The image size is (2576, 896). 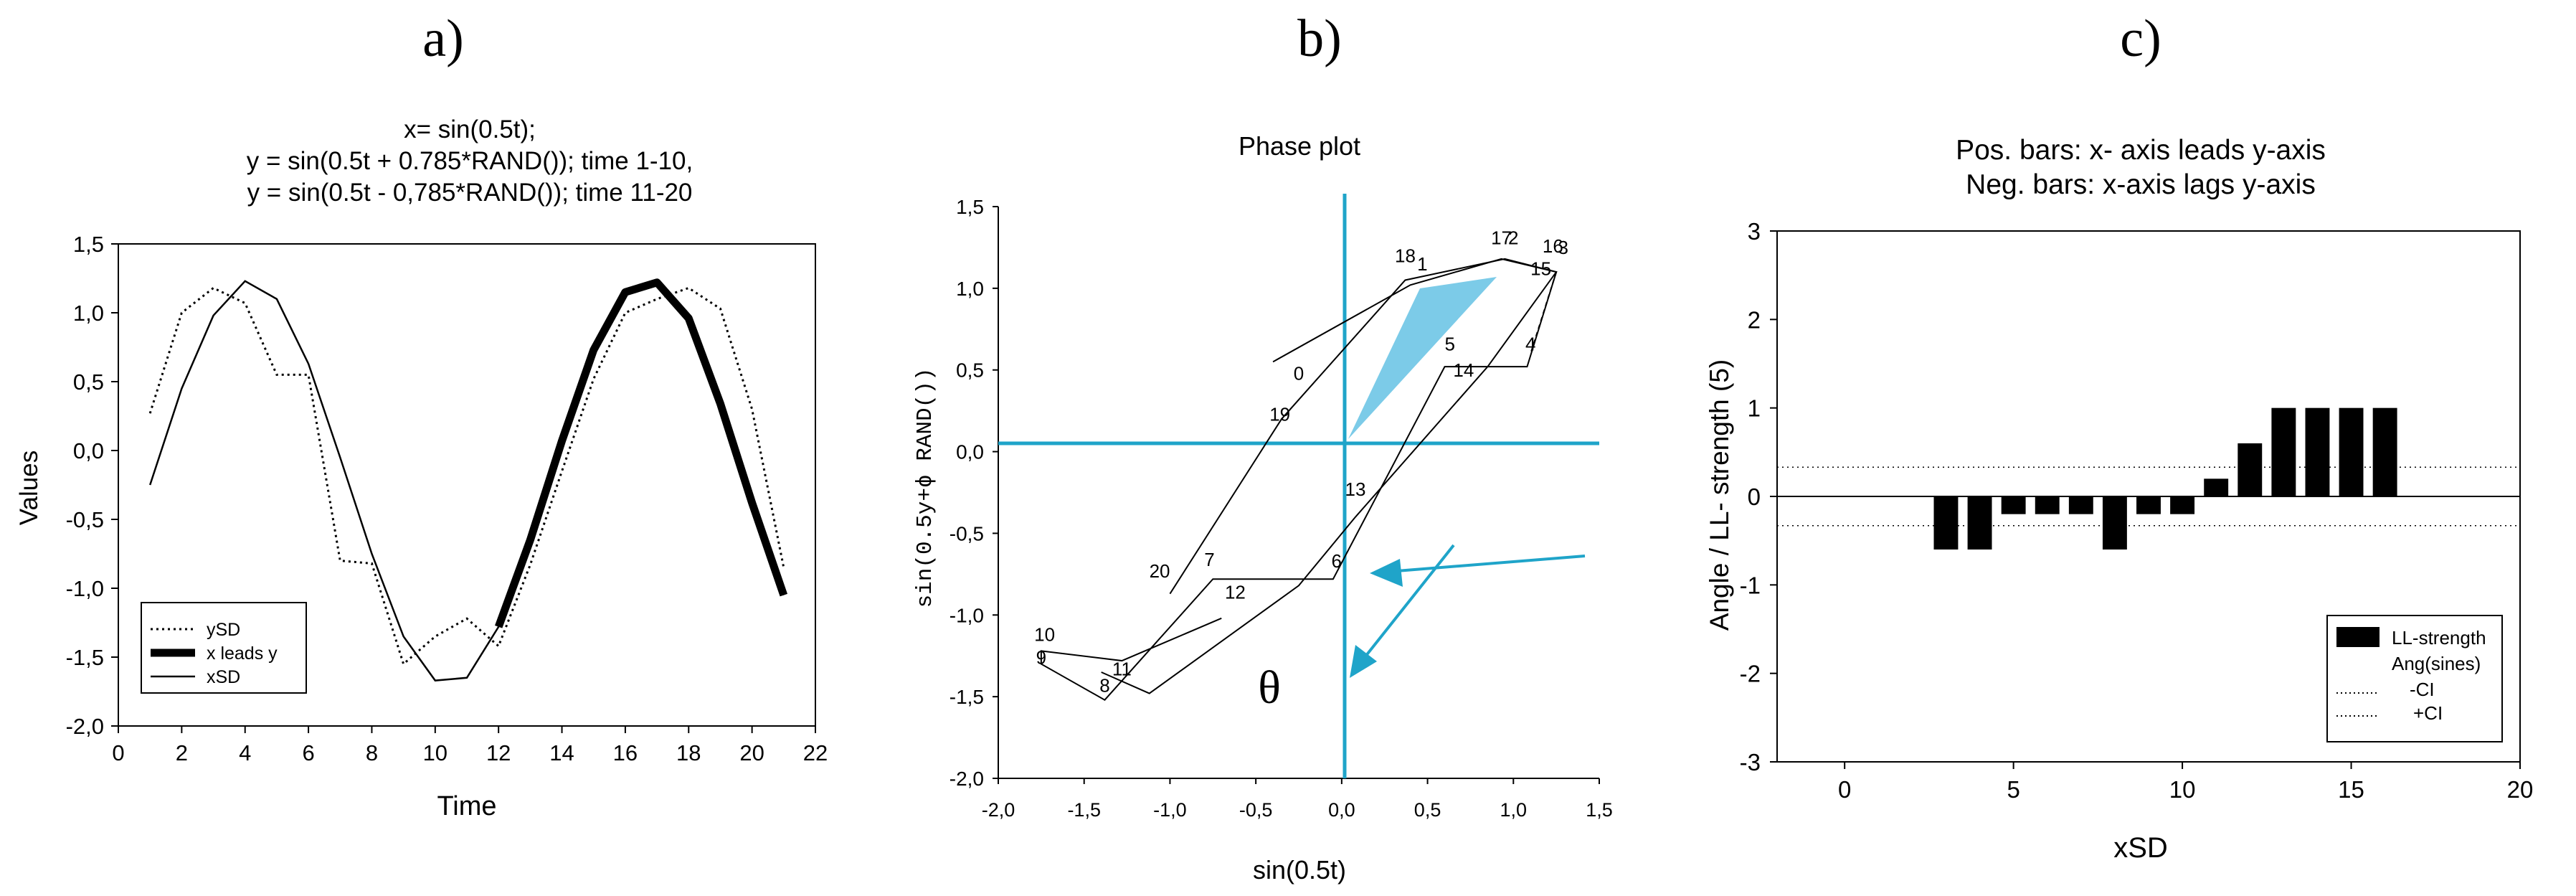 I want to click on series-line-ysd, so click(x=466, y=476).